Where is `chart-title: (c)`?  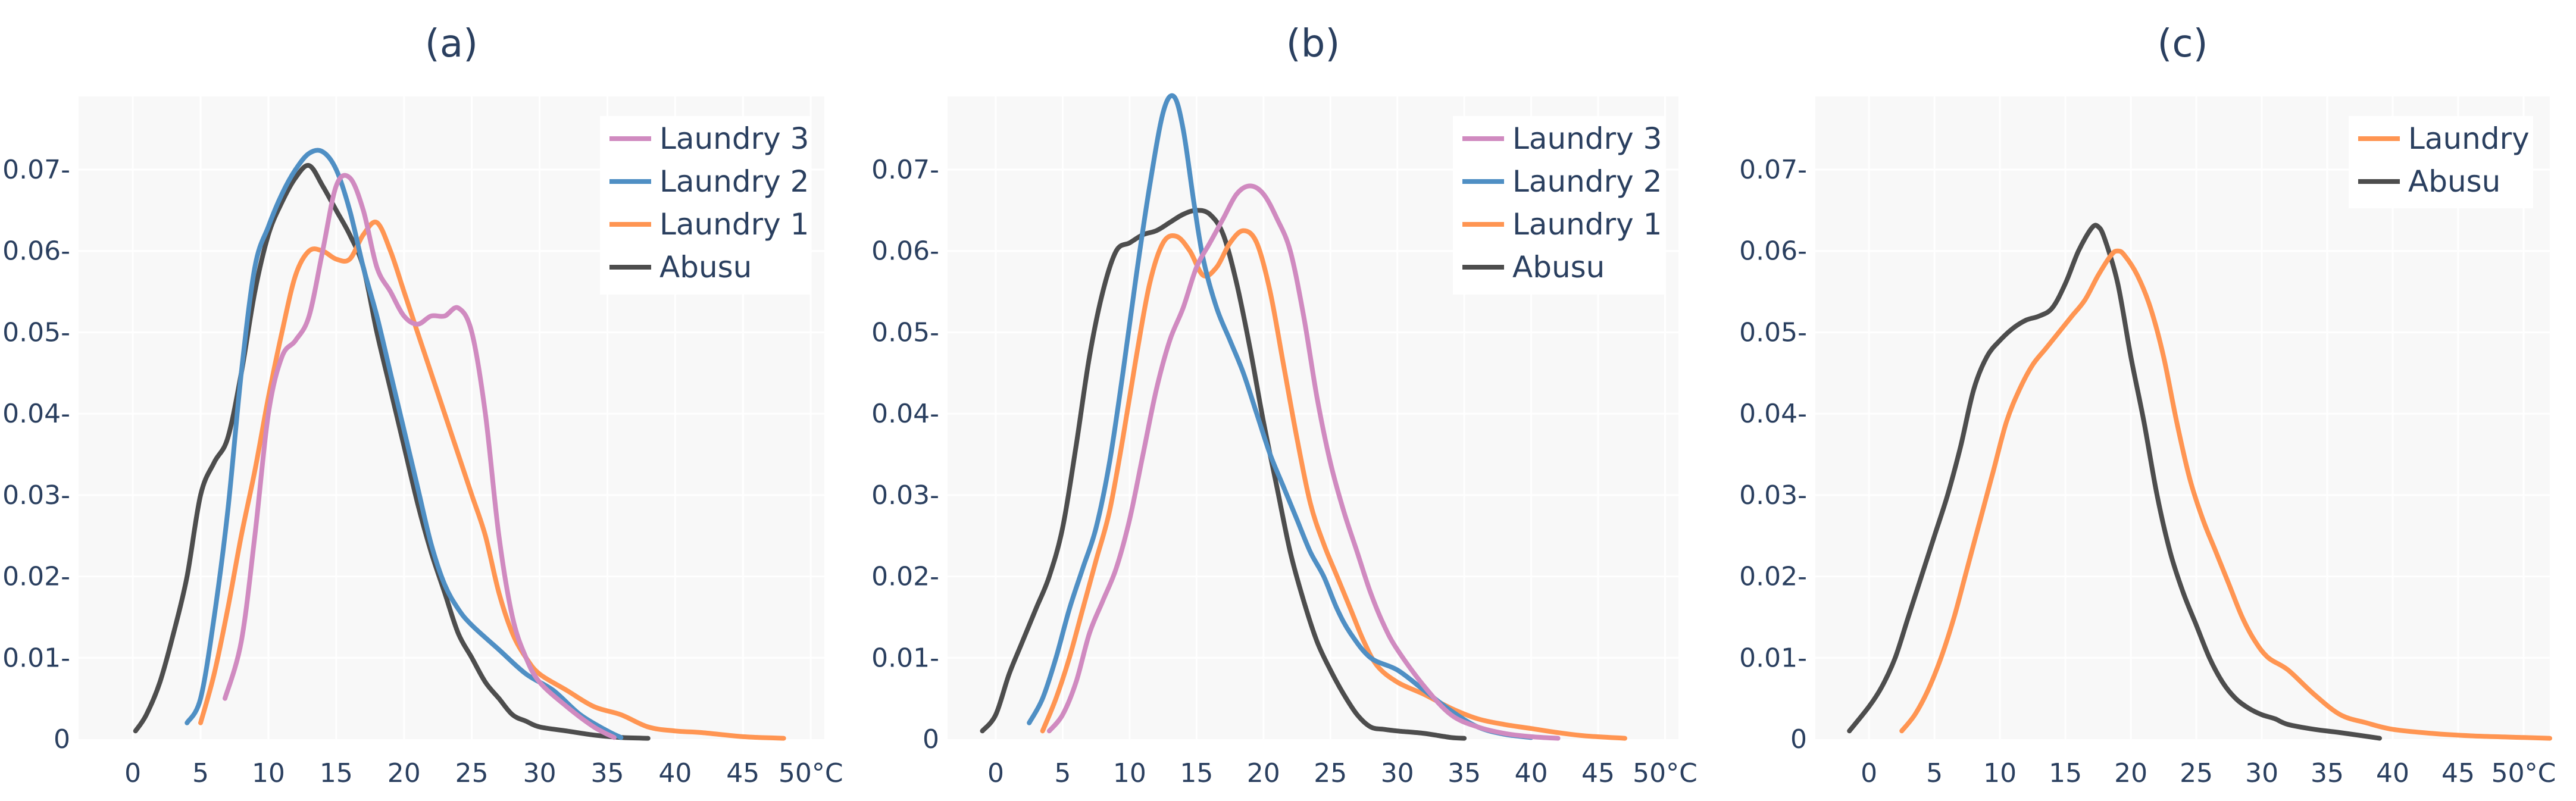
chart-title: (c) is located at coordinates (2182, 44).